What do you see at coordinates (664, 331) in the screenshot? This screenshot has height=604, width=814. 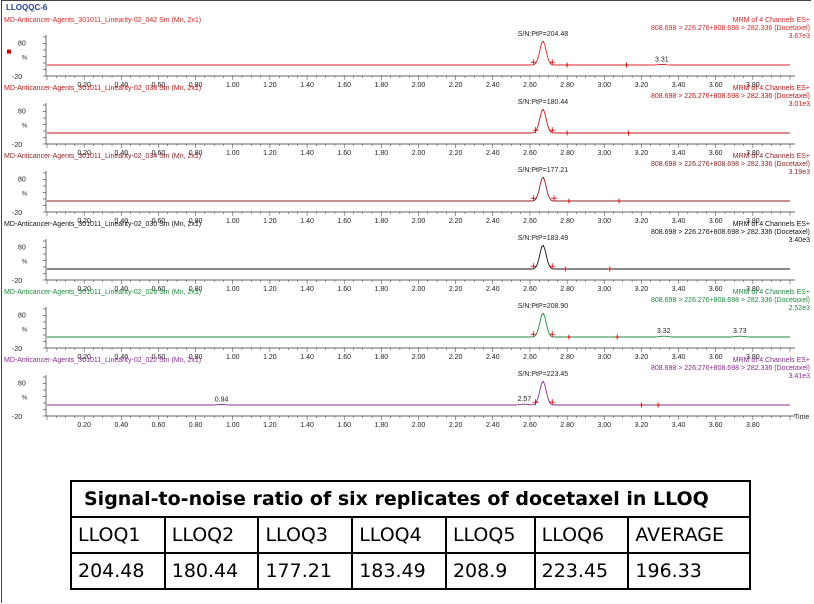 I see `minor-peak-label: 3.32` at bounding box center [664, 331].